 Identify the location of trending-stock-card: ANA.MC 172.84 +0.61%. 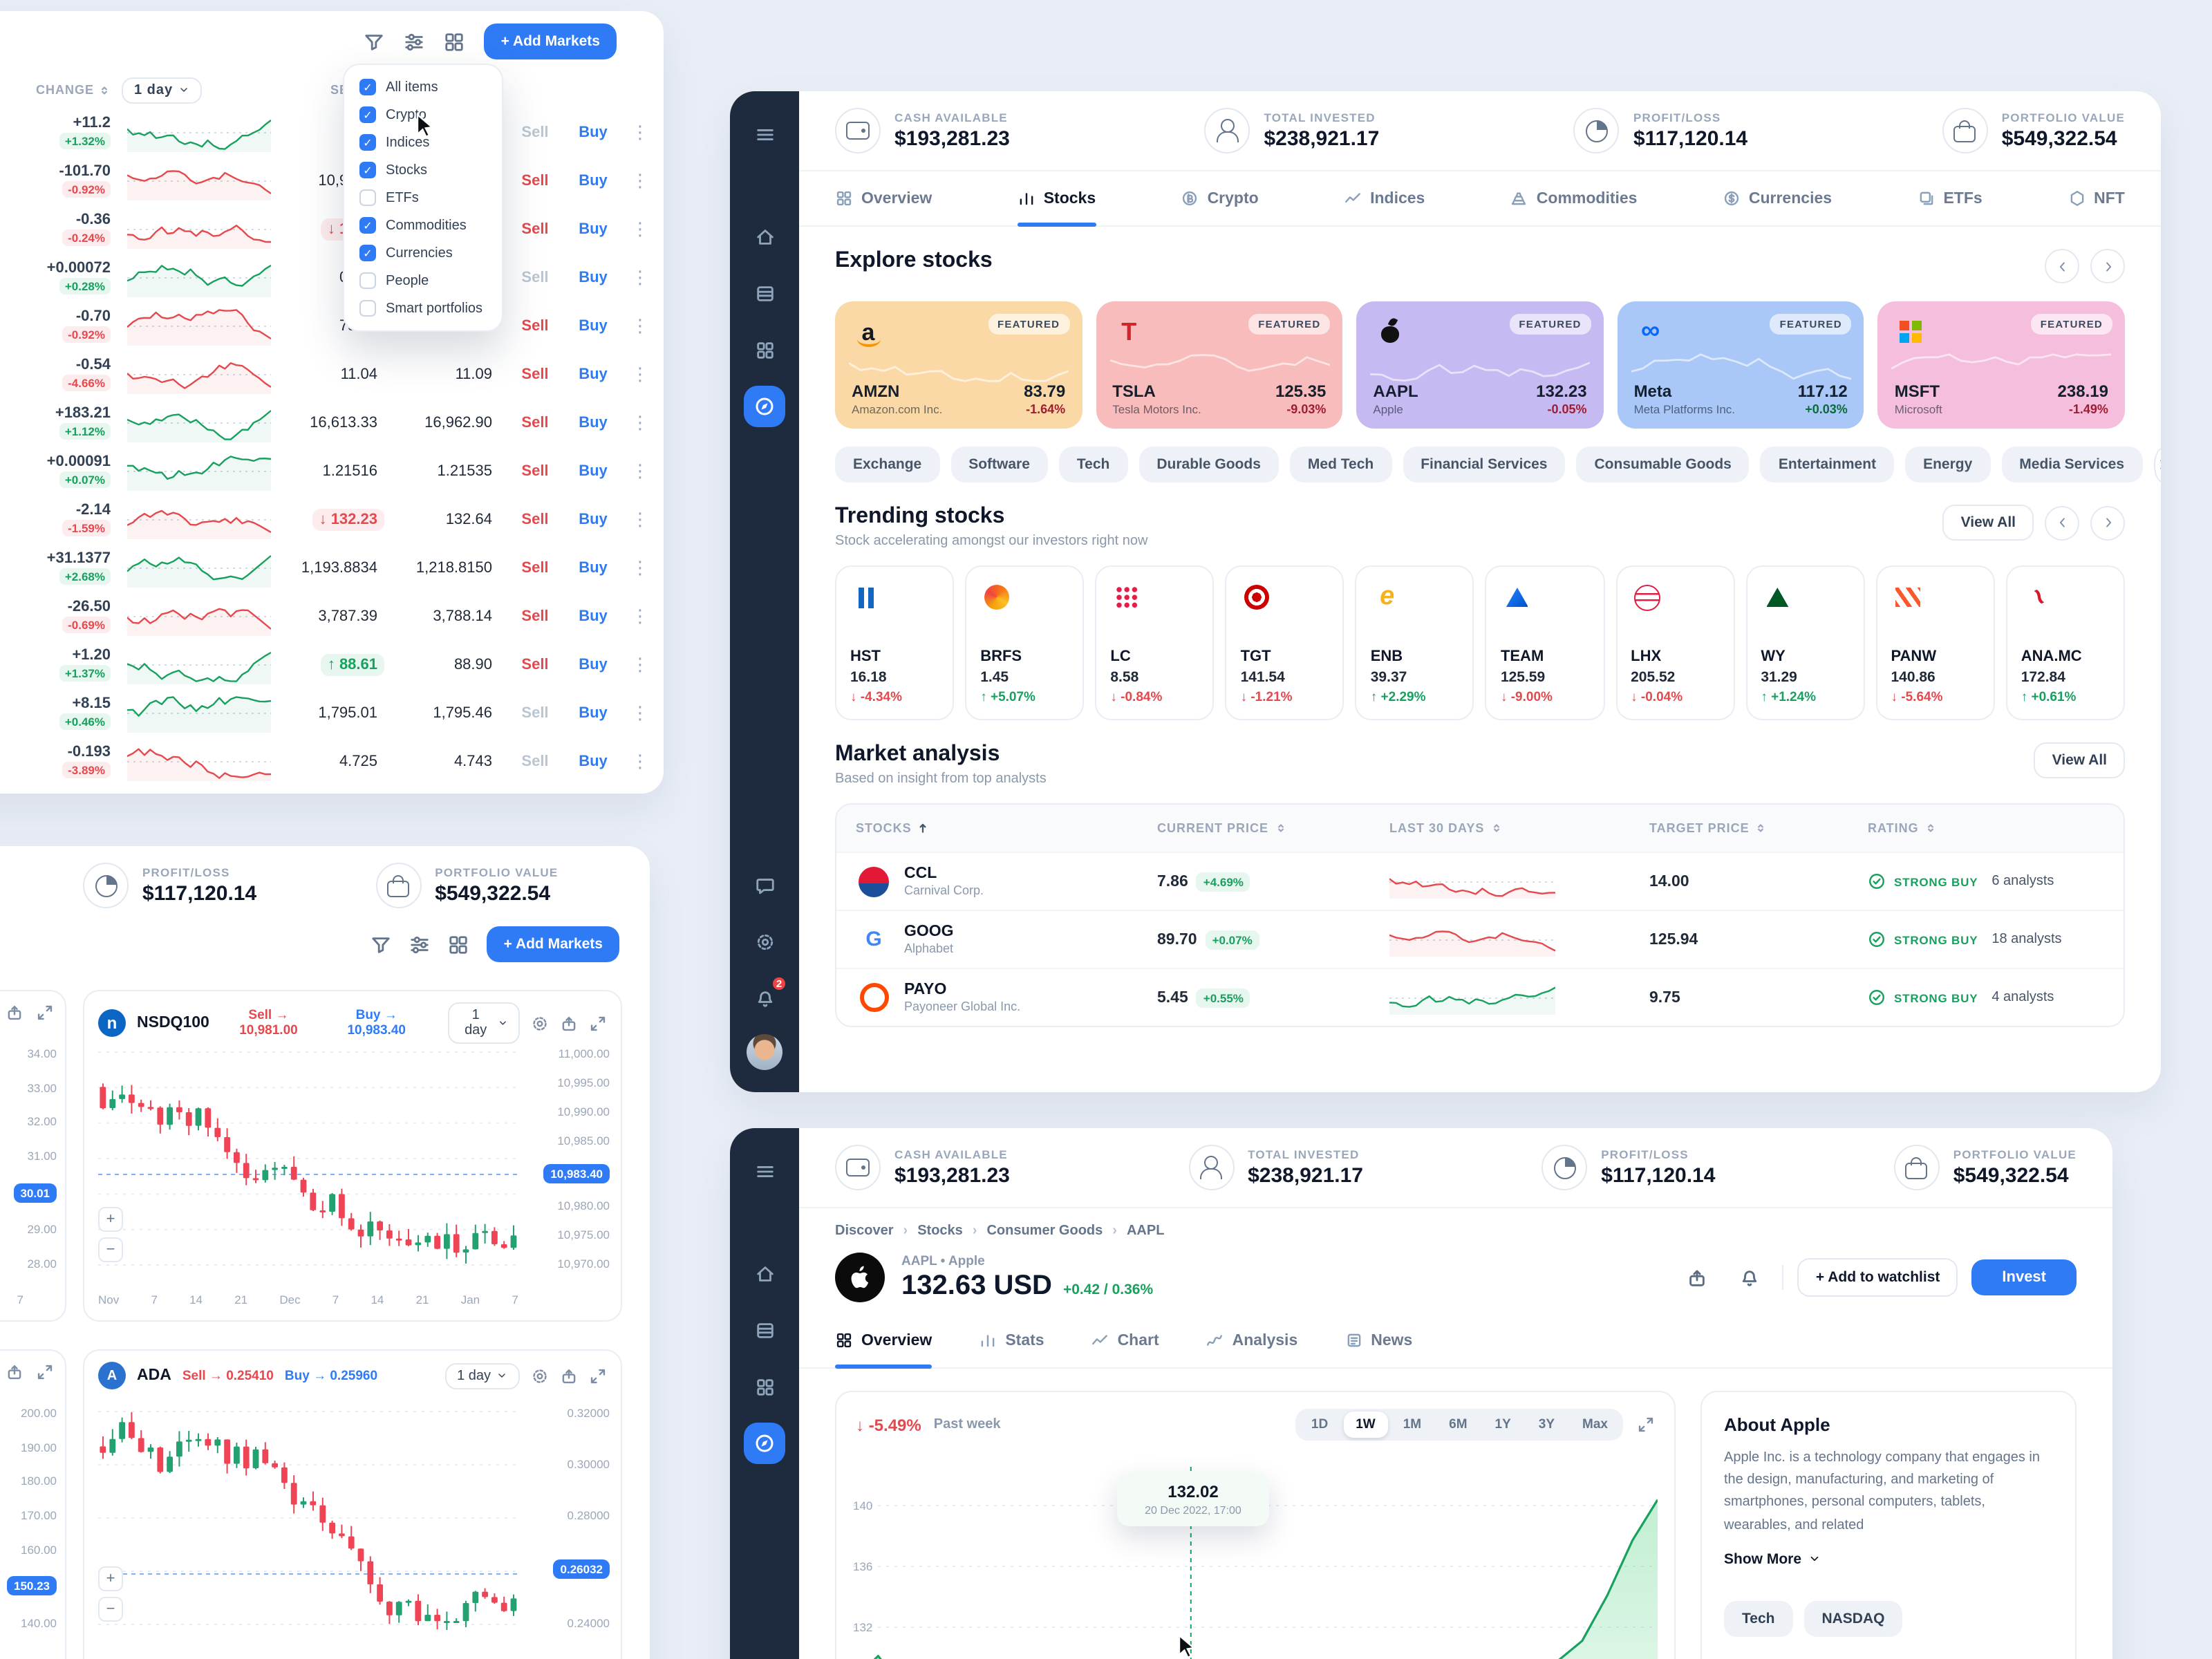
(2065, 643).